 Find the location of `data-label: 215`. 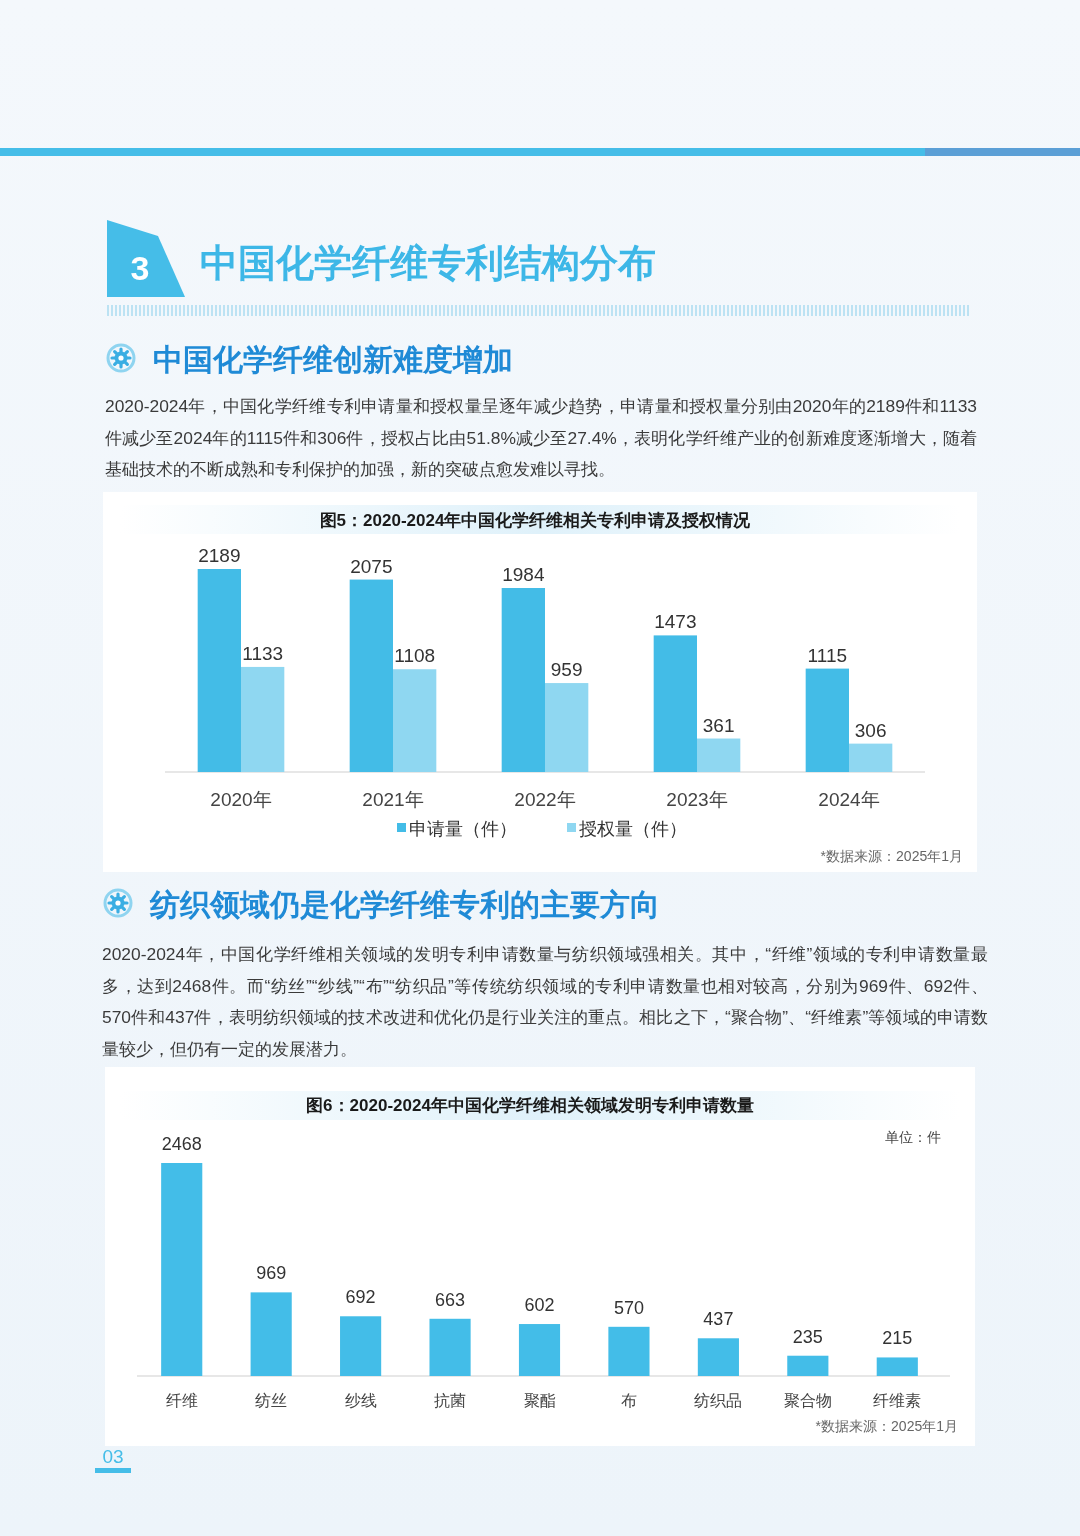

data-label: 215 is located at coordinates (897, 1338).